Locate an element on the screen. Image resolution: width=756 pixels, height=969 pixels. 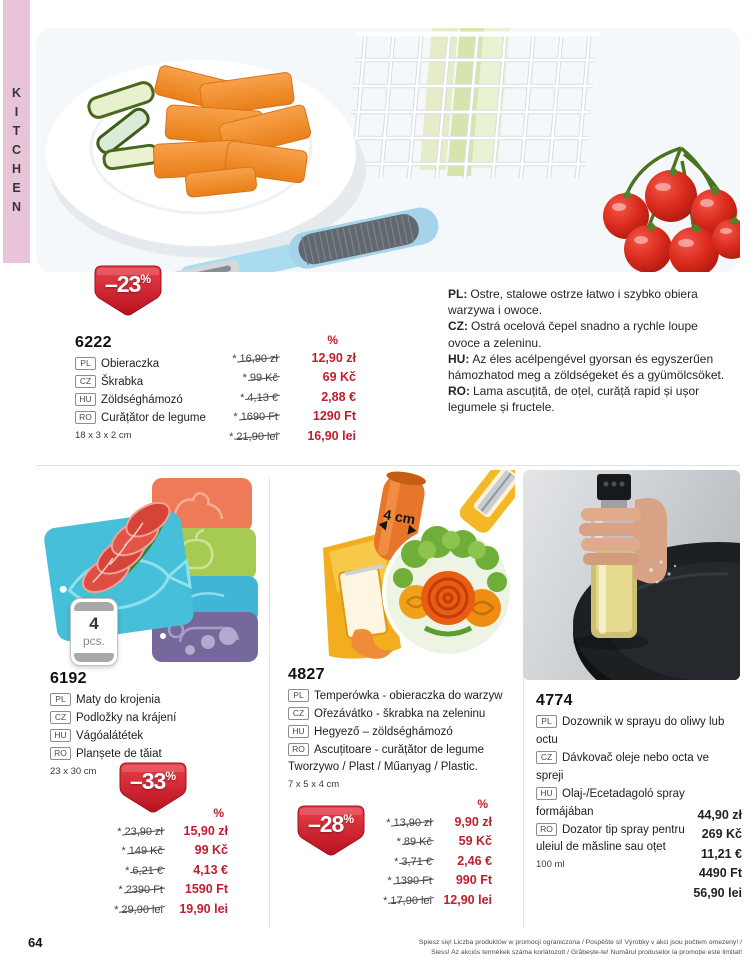
product-name-row: HU Olaj-/Ecetadagoló spray formájában is located at coordinates (610, 802).